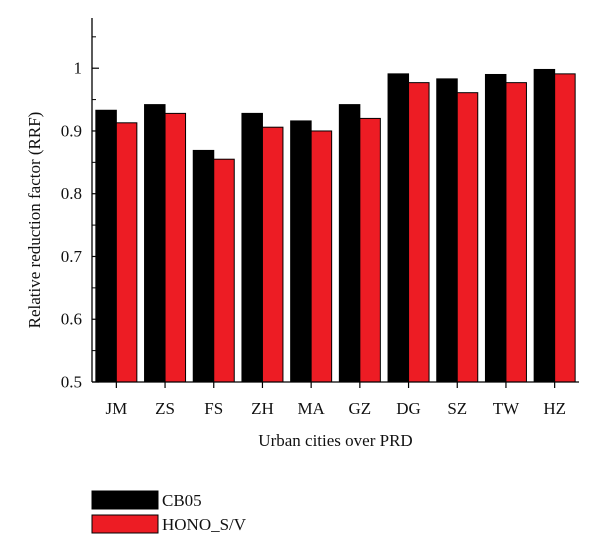 The width and height of the screenshot is (600, 558). What do you see at coordinates (272, 254) in the screenshot?
I see `bar-hono-s-v-zh` at bounding box center [272, 254].